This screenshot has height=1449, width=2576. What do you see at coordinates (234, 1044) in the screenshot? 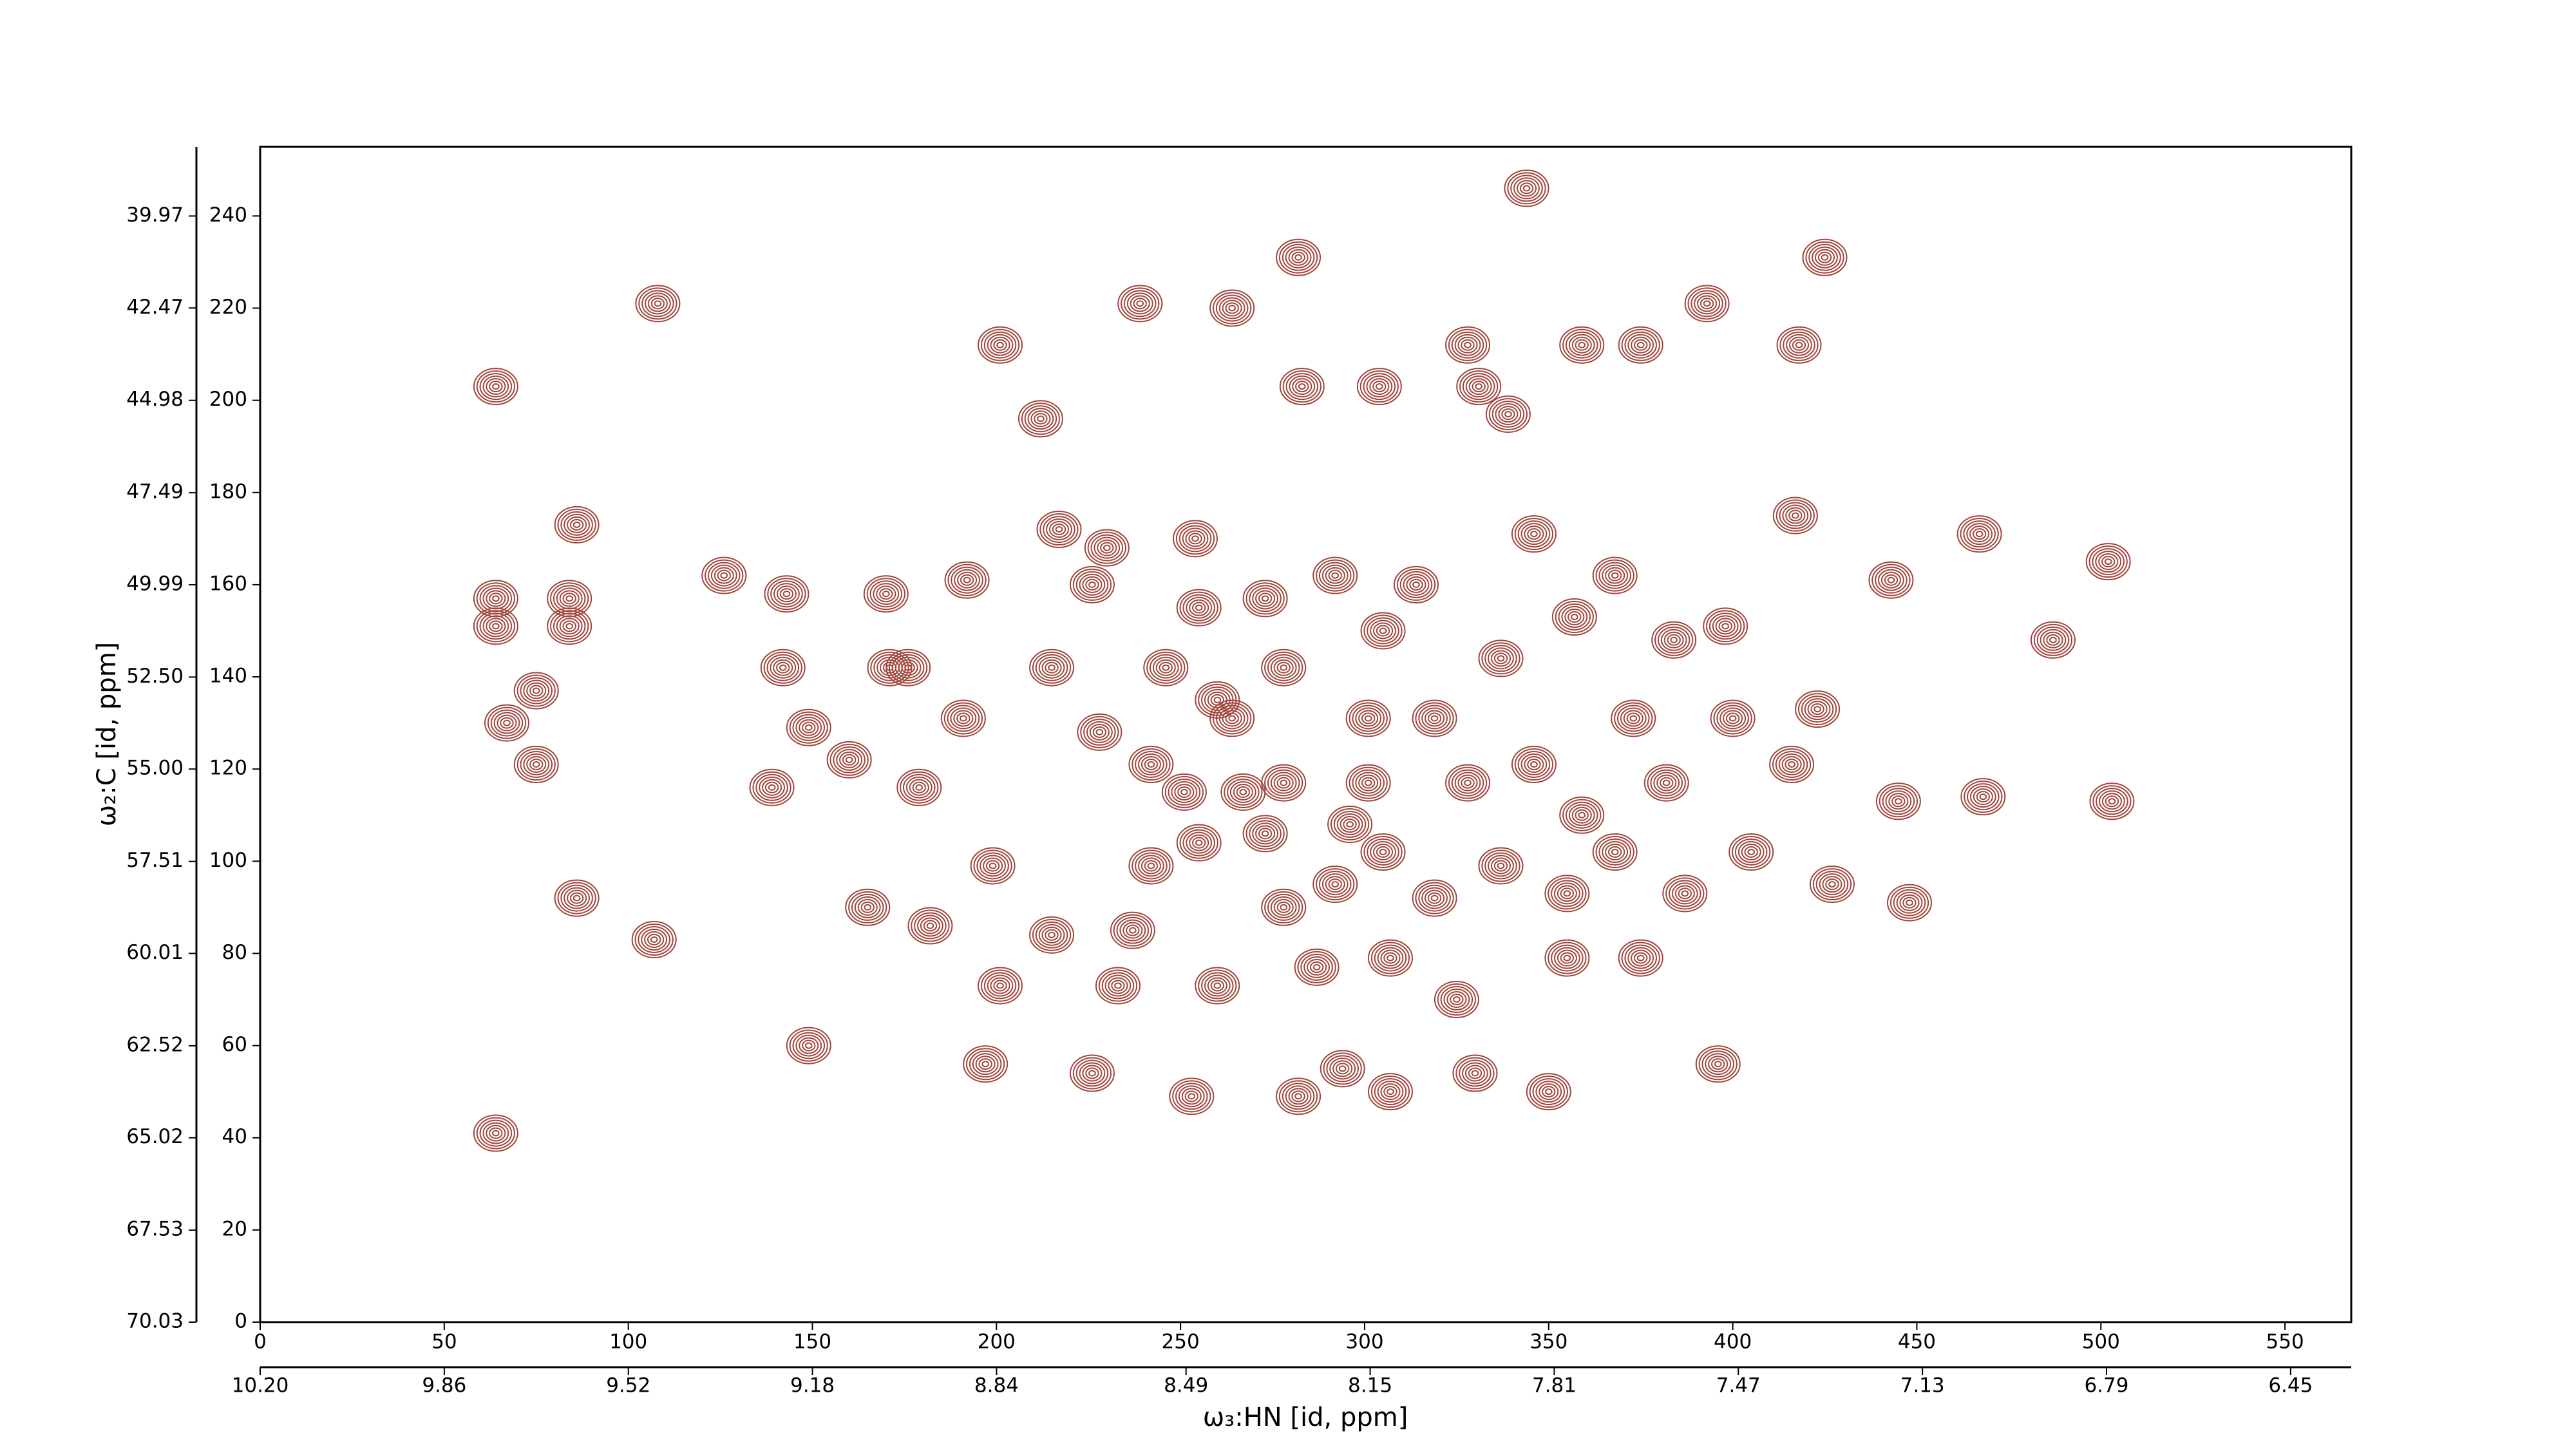
I see `y-tick-label: 60` at bounding box center [234, 1044].